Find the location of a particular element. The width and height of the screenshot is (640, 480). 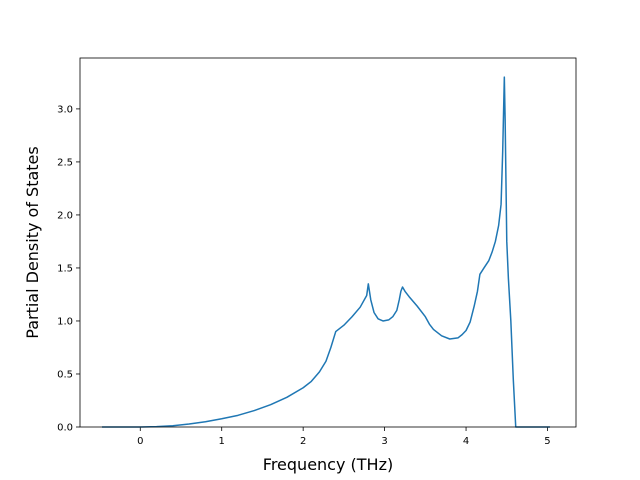

x-axis-title: Frequency (THz) is located at coordinates (328, 464).